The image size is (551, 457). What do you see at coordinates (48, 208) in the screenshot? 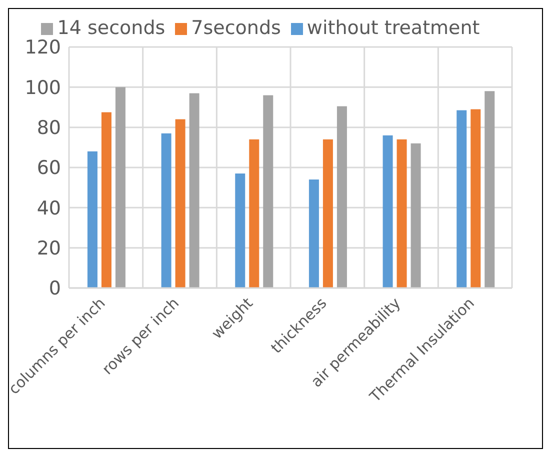
I see `y-tick-label: 40` at bounding box center [48, 208].